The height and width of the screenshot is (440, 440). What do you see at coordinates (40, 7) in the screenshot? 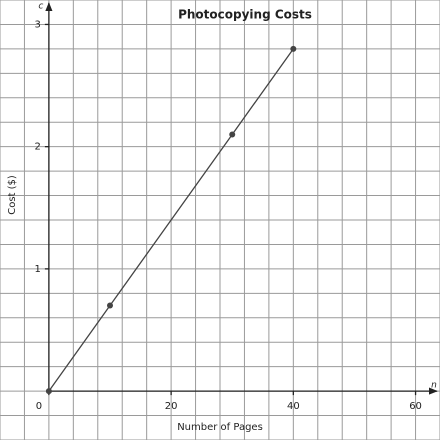
I see `y-axis-variable: c` at bounding box center [40, 7].